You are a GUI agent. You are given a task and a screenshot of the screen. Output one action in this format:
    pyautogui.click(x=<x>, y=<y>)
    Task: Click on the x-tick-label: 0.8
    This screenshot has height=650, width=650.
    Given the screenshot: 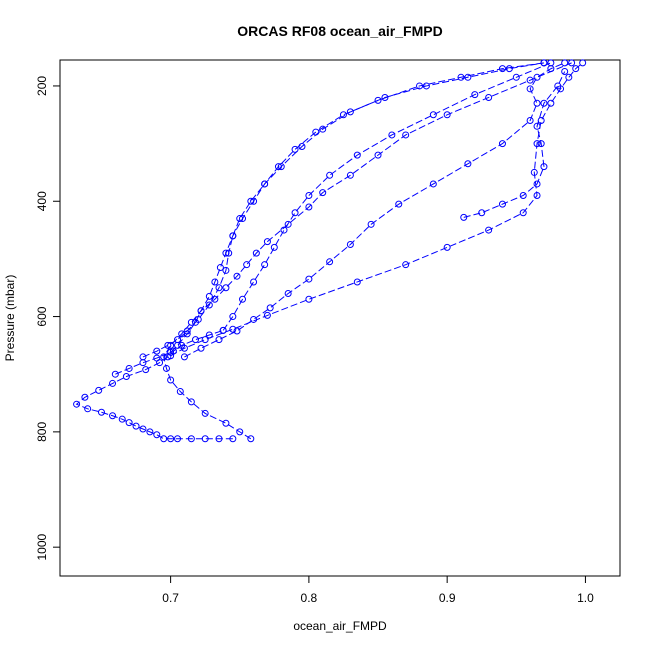 What is the action you would take?
    pyautogui.click(x=309, y=598)
    